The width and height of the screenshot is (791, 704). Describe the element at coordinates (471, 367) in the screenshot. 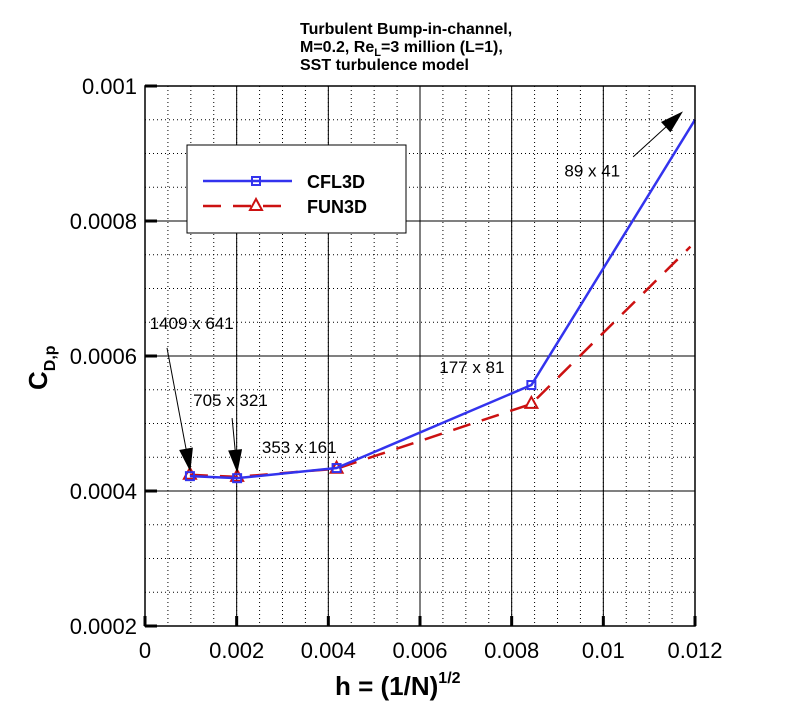

I see `annotation-label: 177 x 81` at that location.